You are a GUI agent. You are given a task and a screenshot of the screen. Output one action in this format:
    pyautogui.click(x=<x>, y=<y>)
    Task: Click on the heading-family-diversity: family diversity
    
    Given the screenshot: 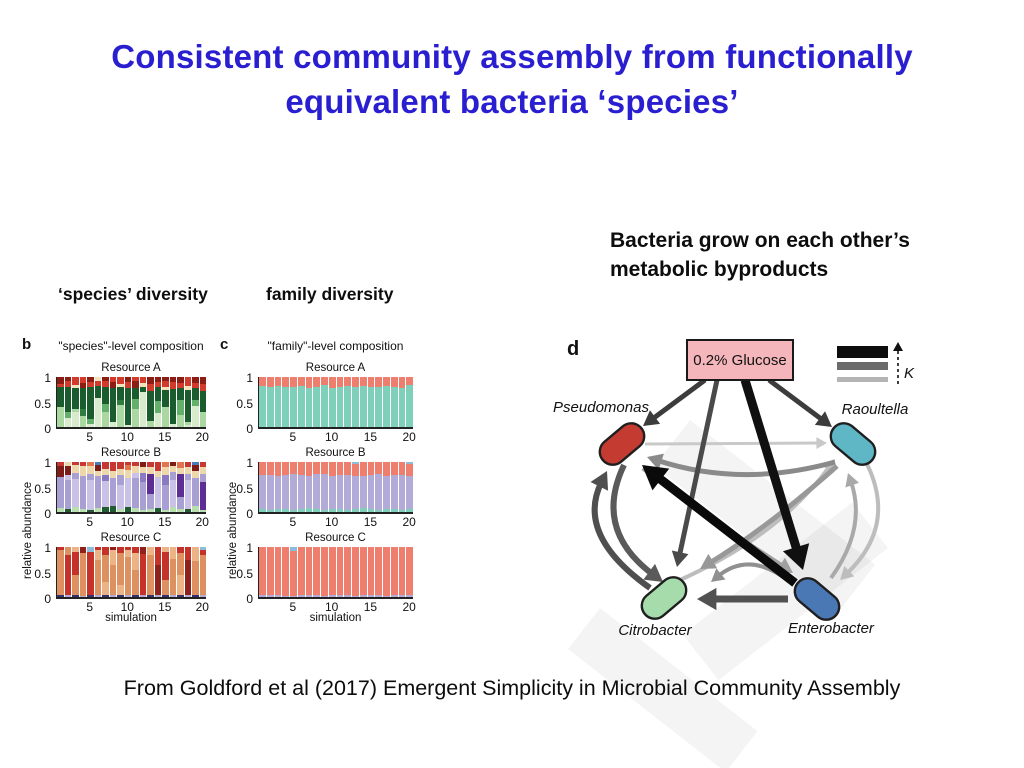 What is the action you would take?
    pyautogui.click(x=330, y=294)
    